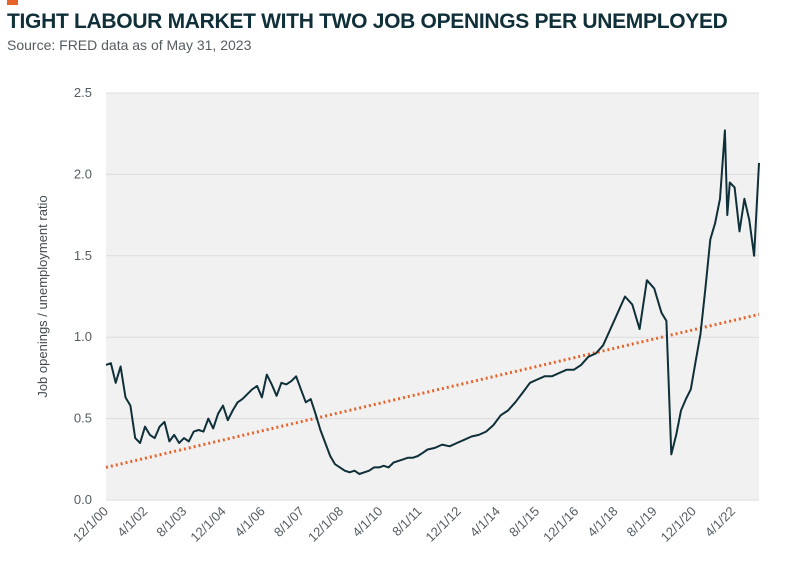 This screenshot has width=801, height=581. Describe the element at coordinates (83, 92) in the screenshot. I see `y-tick-label: 2.5` at that location.